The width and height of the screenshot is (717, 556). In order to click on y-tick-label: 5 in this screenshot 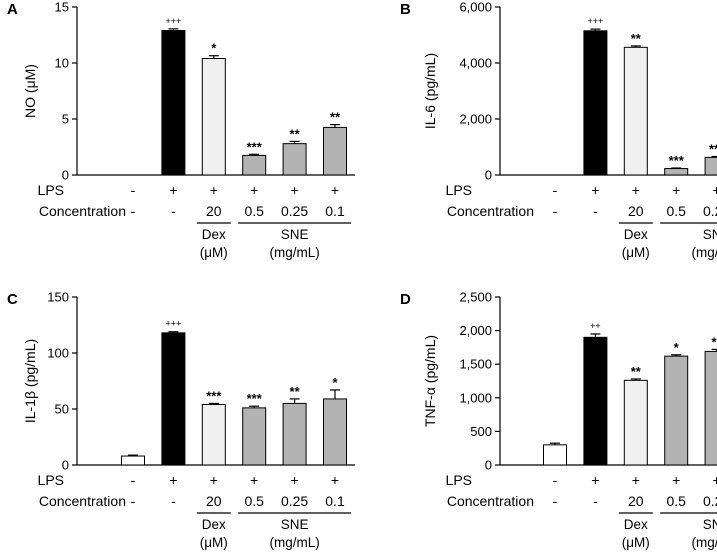, I will do `click(65, 119)`.